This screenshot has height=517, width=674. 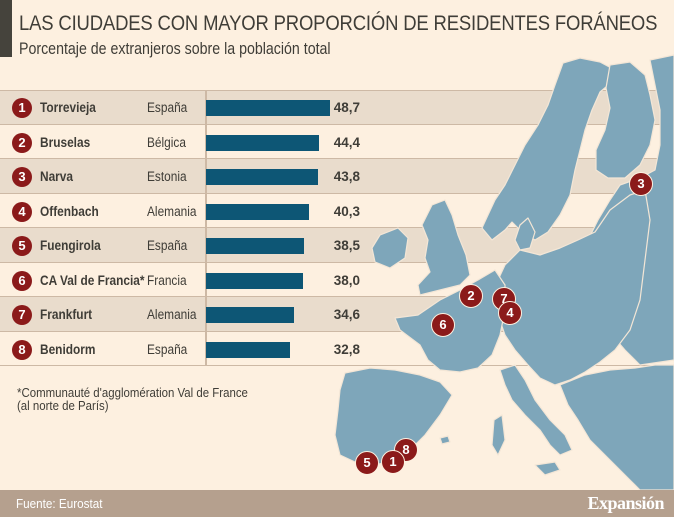 What do you see at coordinates (190, 280) in the screenshot?
I see `table-row: 6 CA Val de Francia* Francia 38,0` at bounding box center [190, 280].